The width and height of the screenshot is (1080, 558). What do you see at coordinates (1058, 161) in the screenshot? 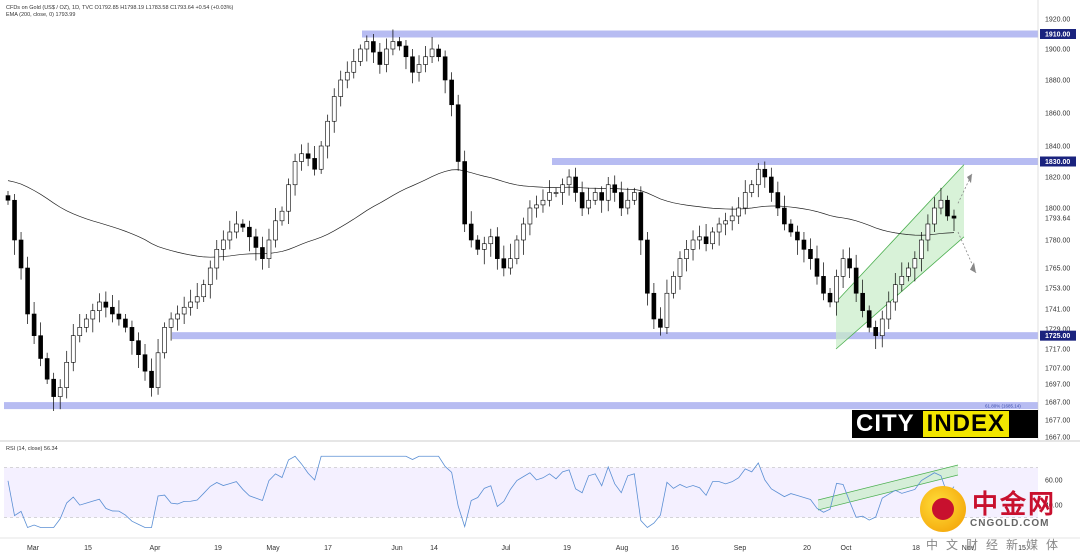
I see `level-tag` at bounding box center [1058, 161].